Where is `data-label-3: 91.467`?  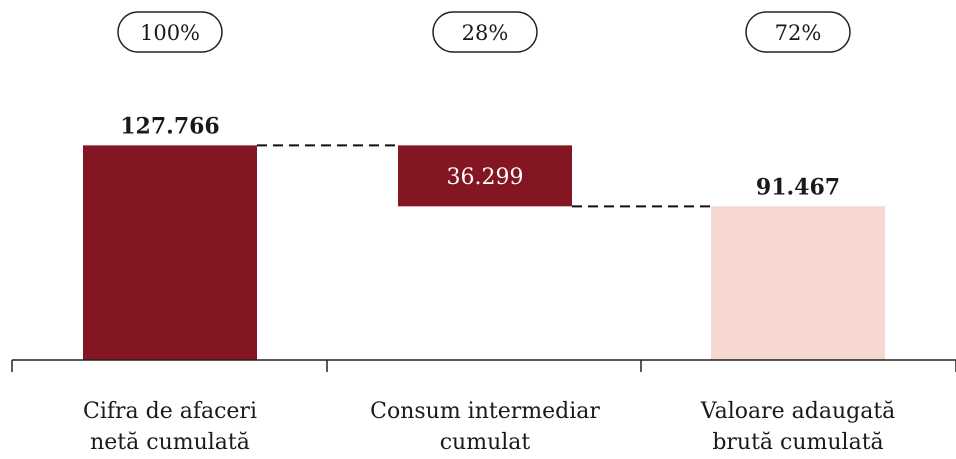
data-label-3: 91.467 is located at coordinates (798, 187).